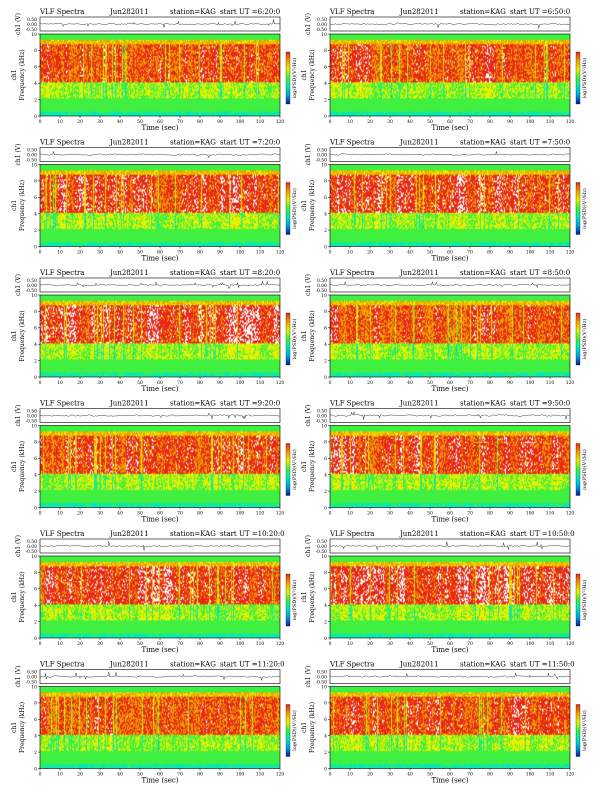 The height and width of the screenshot is (792, 612). I want to click on panel-start-ut: start UT =11:50:0, so click(542, 665).